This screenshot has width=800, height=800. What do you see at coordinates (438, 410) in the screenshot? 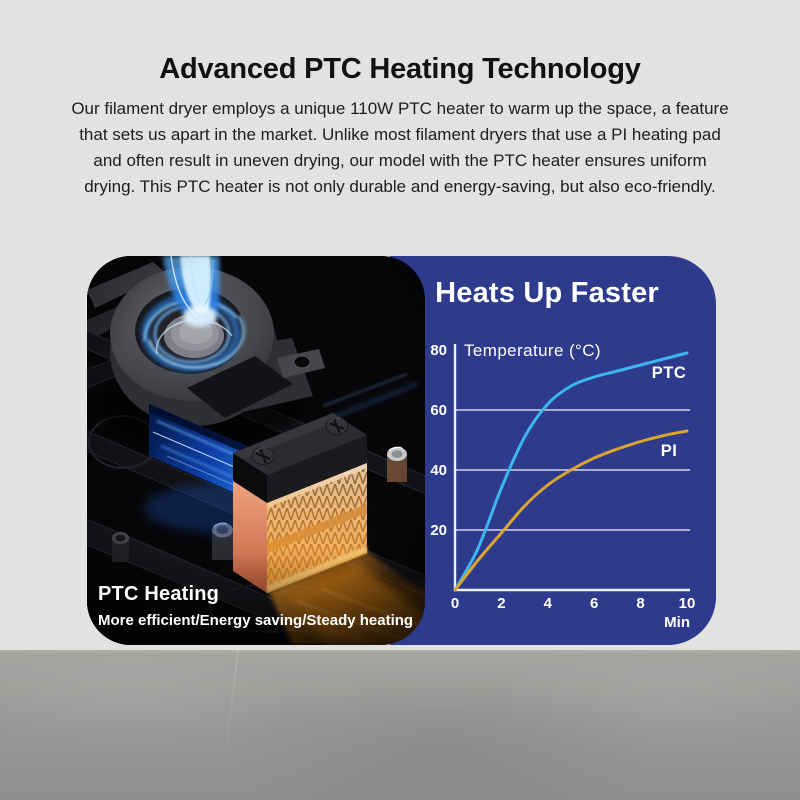
I see `y-tick-60: 60` at bounding box center [438, 410].